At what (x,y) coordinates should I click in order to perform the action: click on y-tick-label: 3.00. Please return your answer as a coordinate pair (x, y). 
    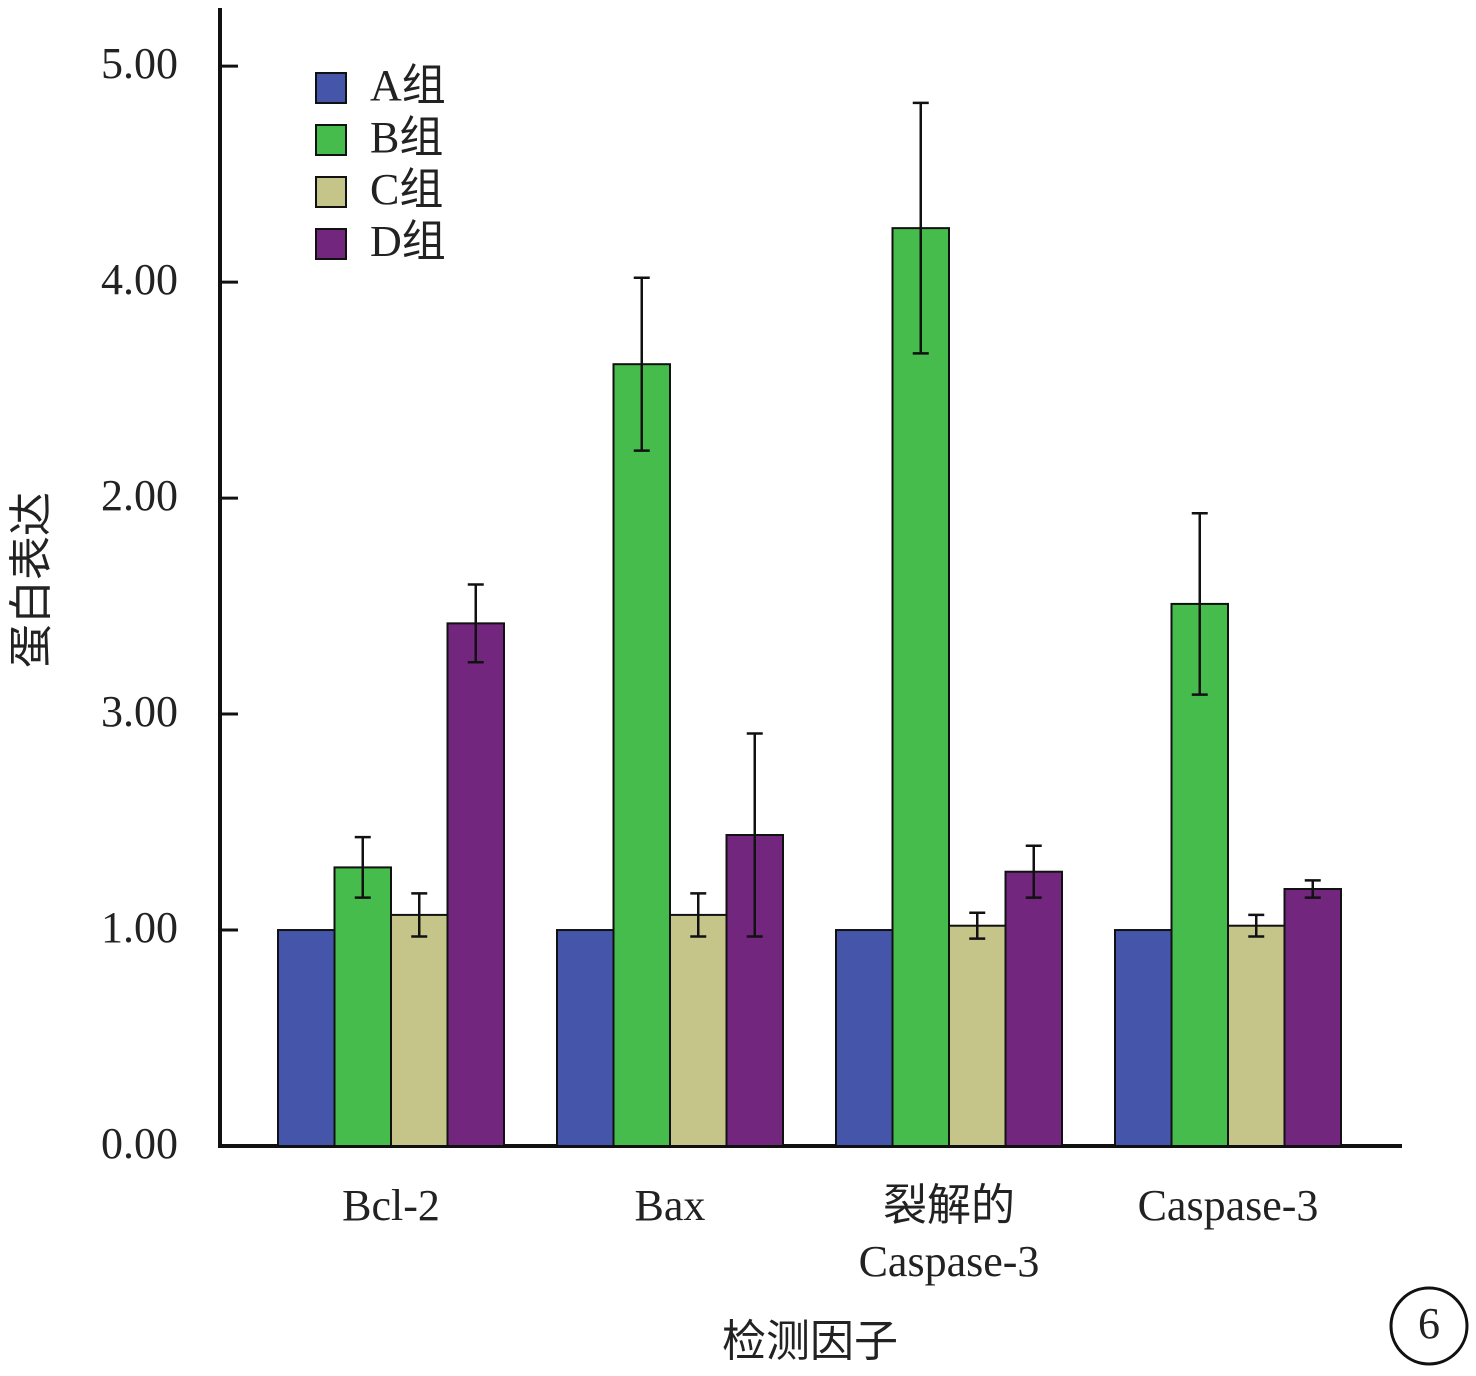
    Looking at the image, I should click on (139, 711).